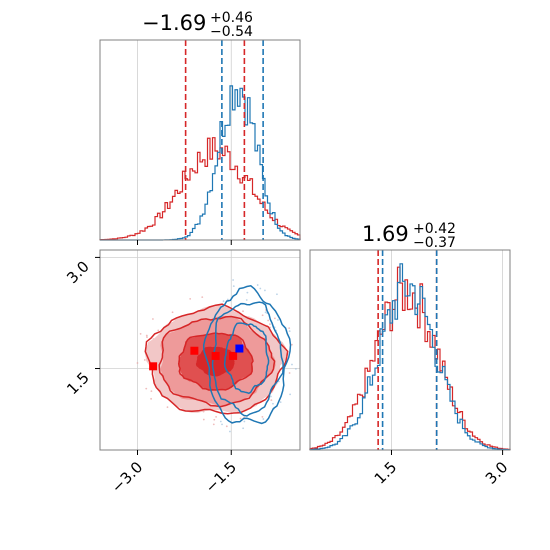  What do you see at coordinates (239, 348) in the screenshot?
I see `marker-blue` at bounding box center [239, 348].